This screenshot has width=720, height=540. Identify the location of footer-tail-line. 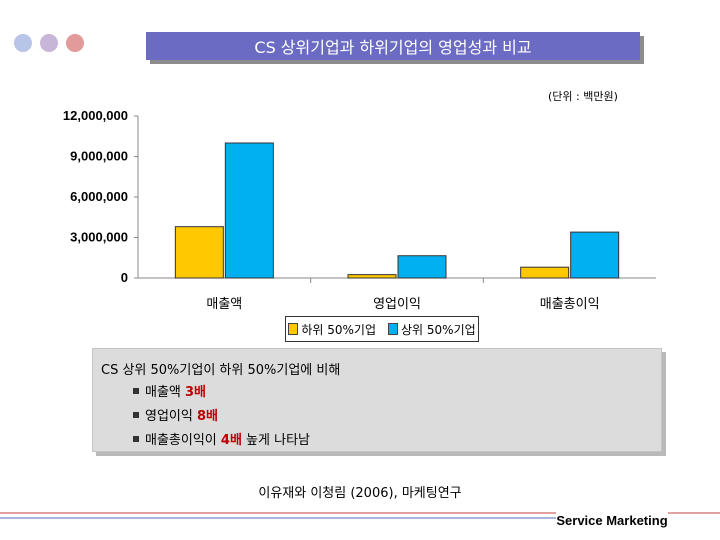
(694, 513).